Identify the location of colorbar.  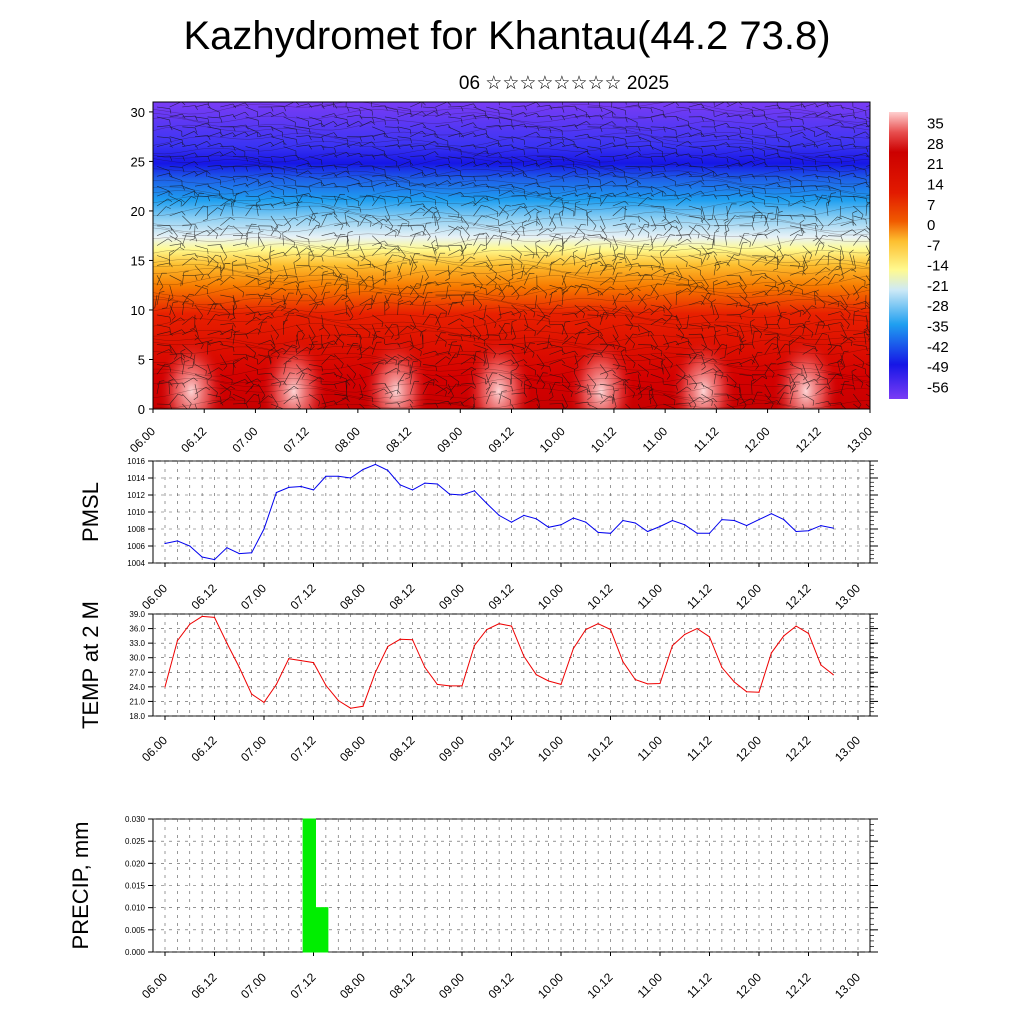
(898, 255).